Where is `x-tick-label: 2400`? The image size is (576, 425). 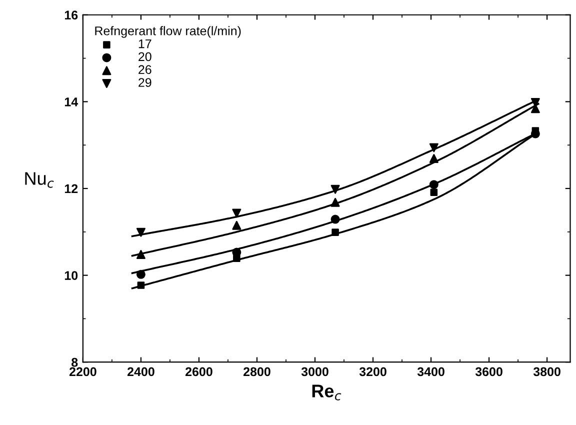 x-tick-label: 2400 is located at coordinates (140, 371).